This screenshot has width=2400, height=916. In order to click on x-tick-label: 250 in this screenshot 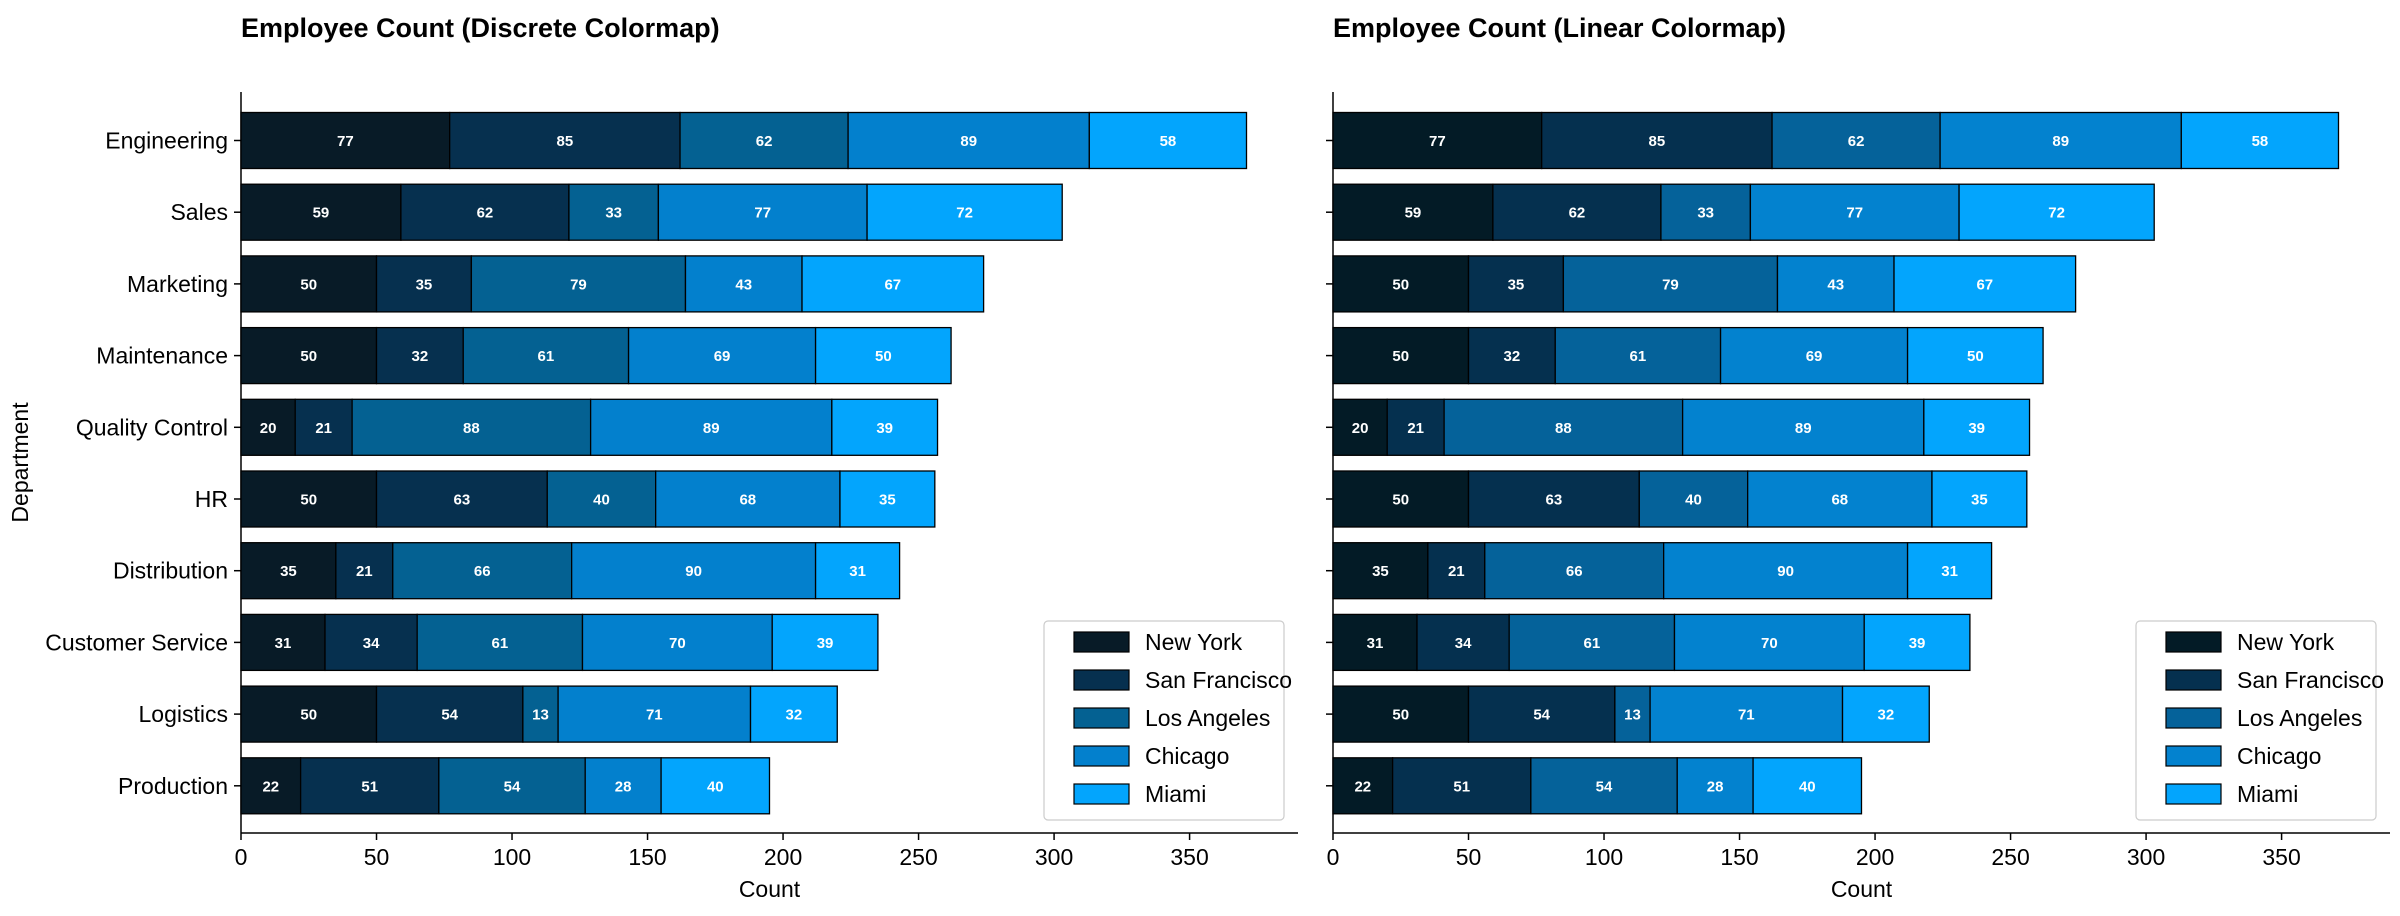, I will do `click(2010, 857)`.